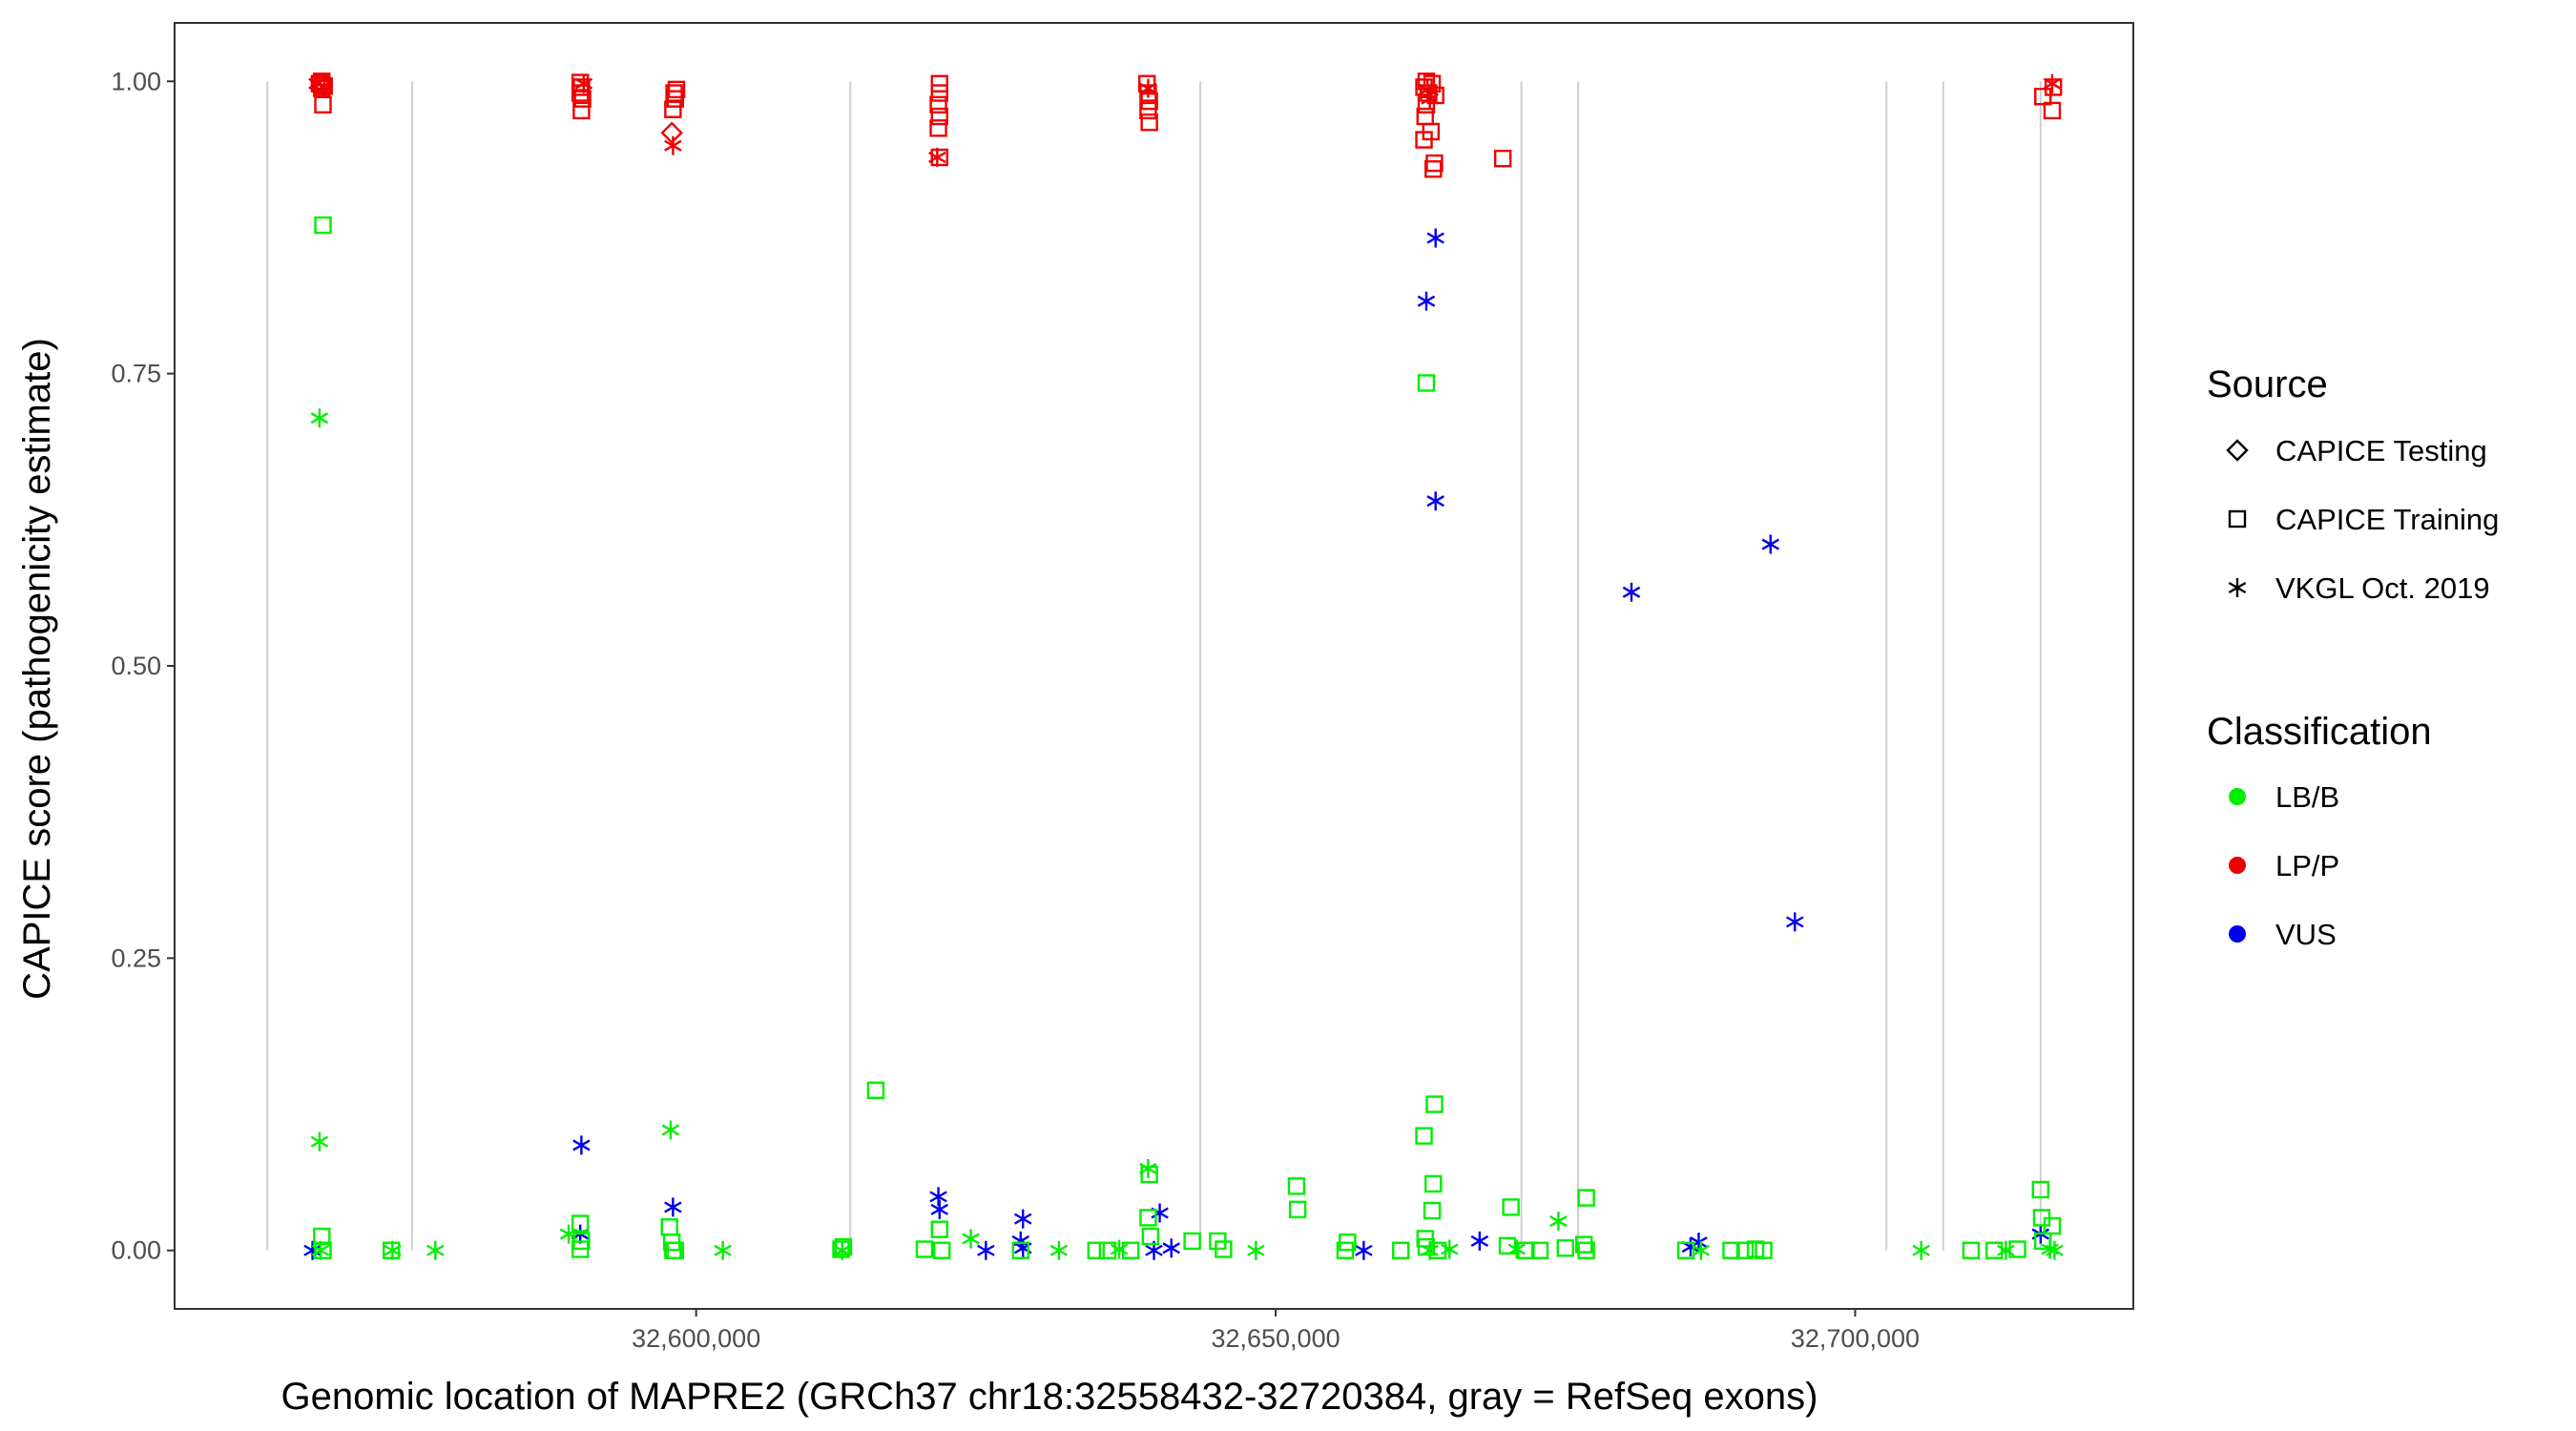 This screenshot has width=2576, height=1431. I want to click on legend-source-label: VKGL Oct. 2019, so click(2382, 588).